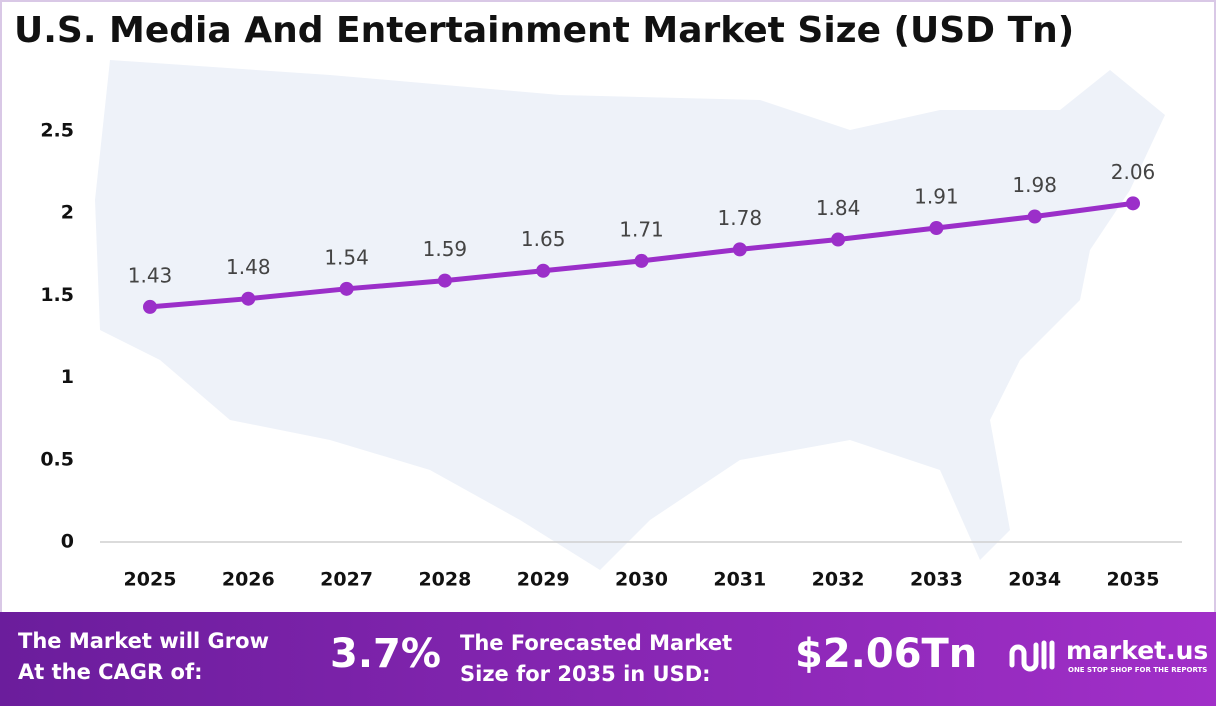 The image size is (1216, 706). Describe the element at coordinates (596, 643) in the screenshot. I see `forecast-label: The Forecasted Market` at that location.